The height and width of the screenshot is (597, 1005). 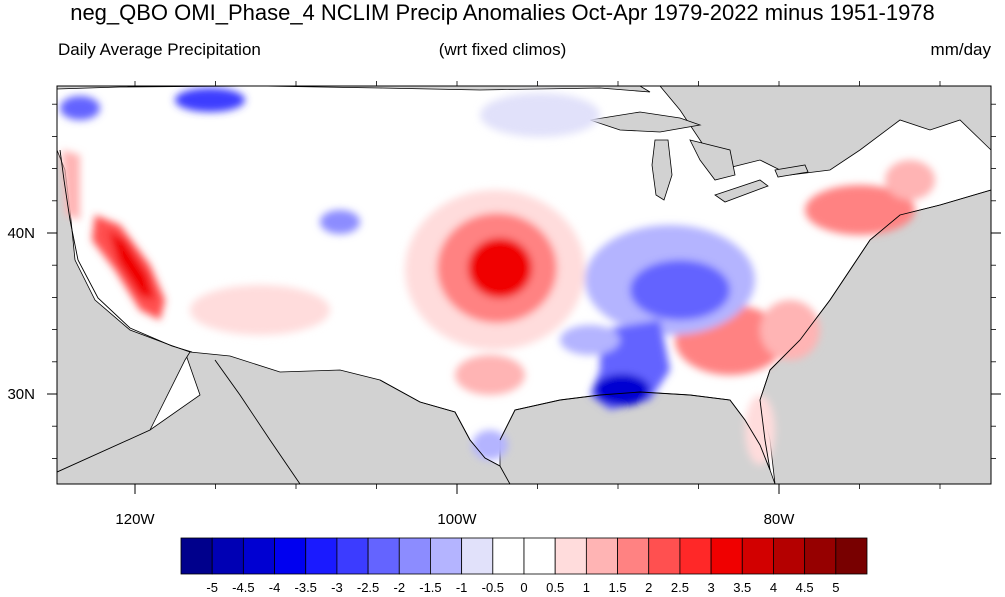 What do you see at coordinates (131, 265) in the screenshot?
I see `anomaly-california-core` at bounding box center [131, 265].